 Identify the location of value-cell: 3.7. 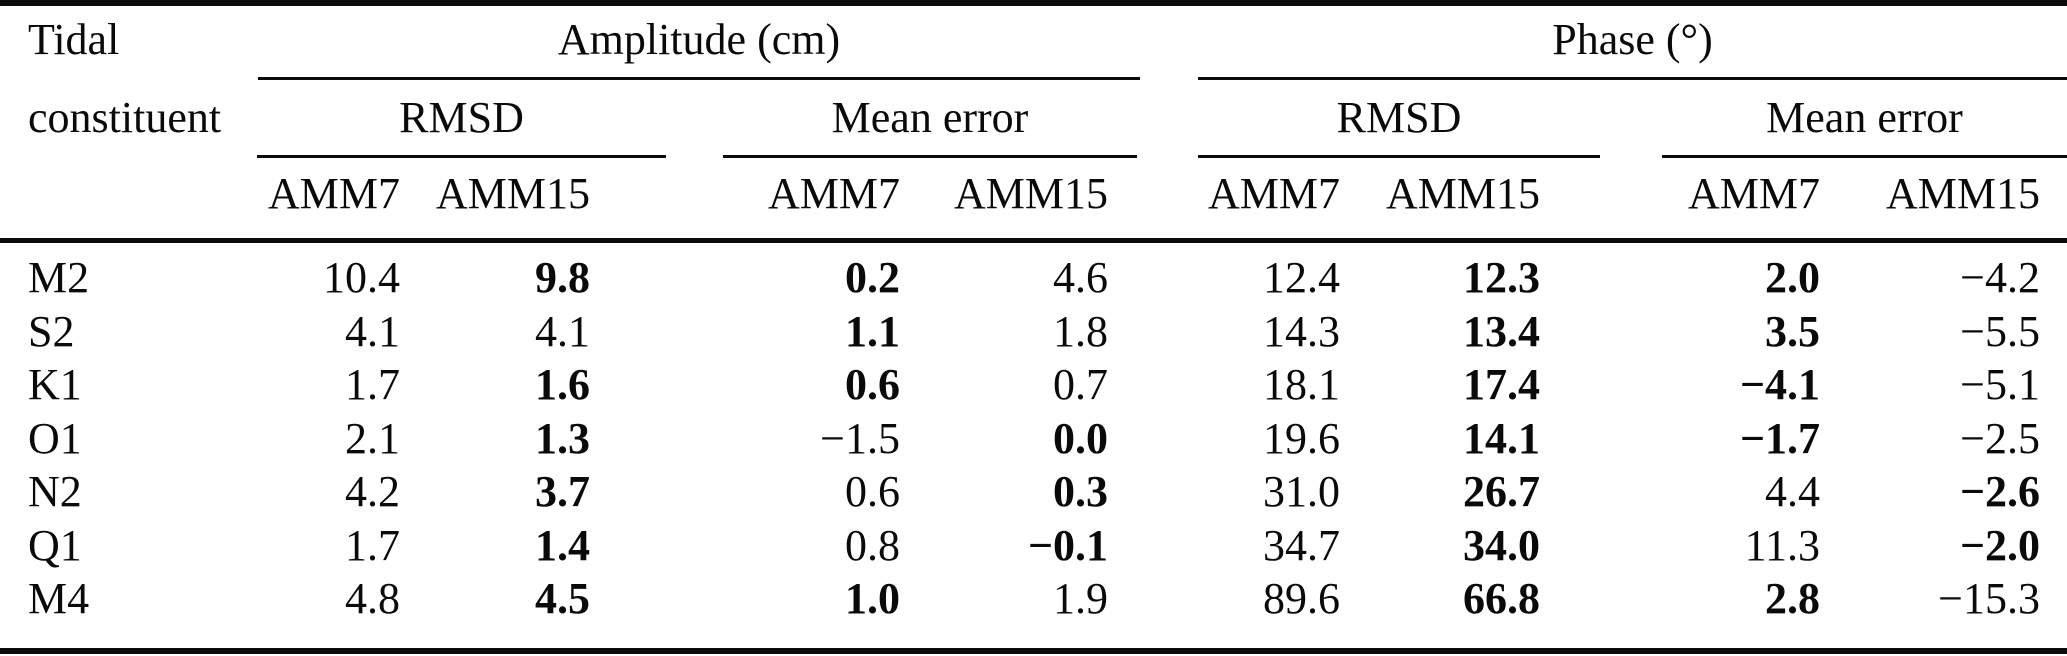
(562, 491).